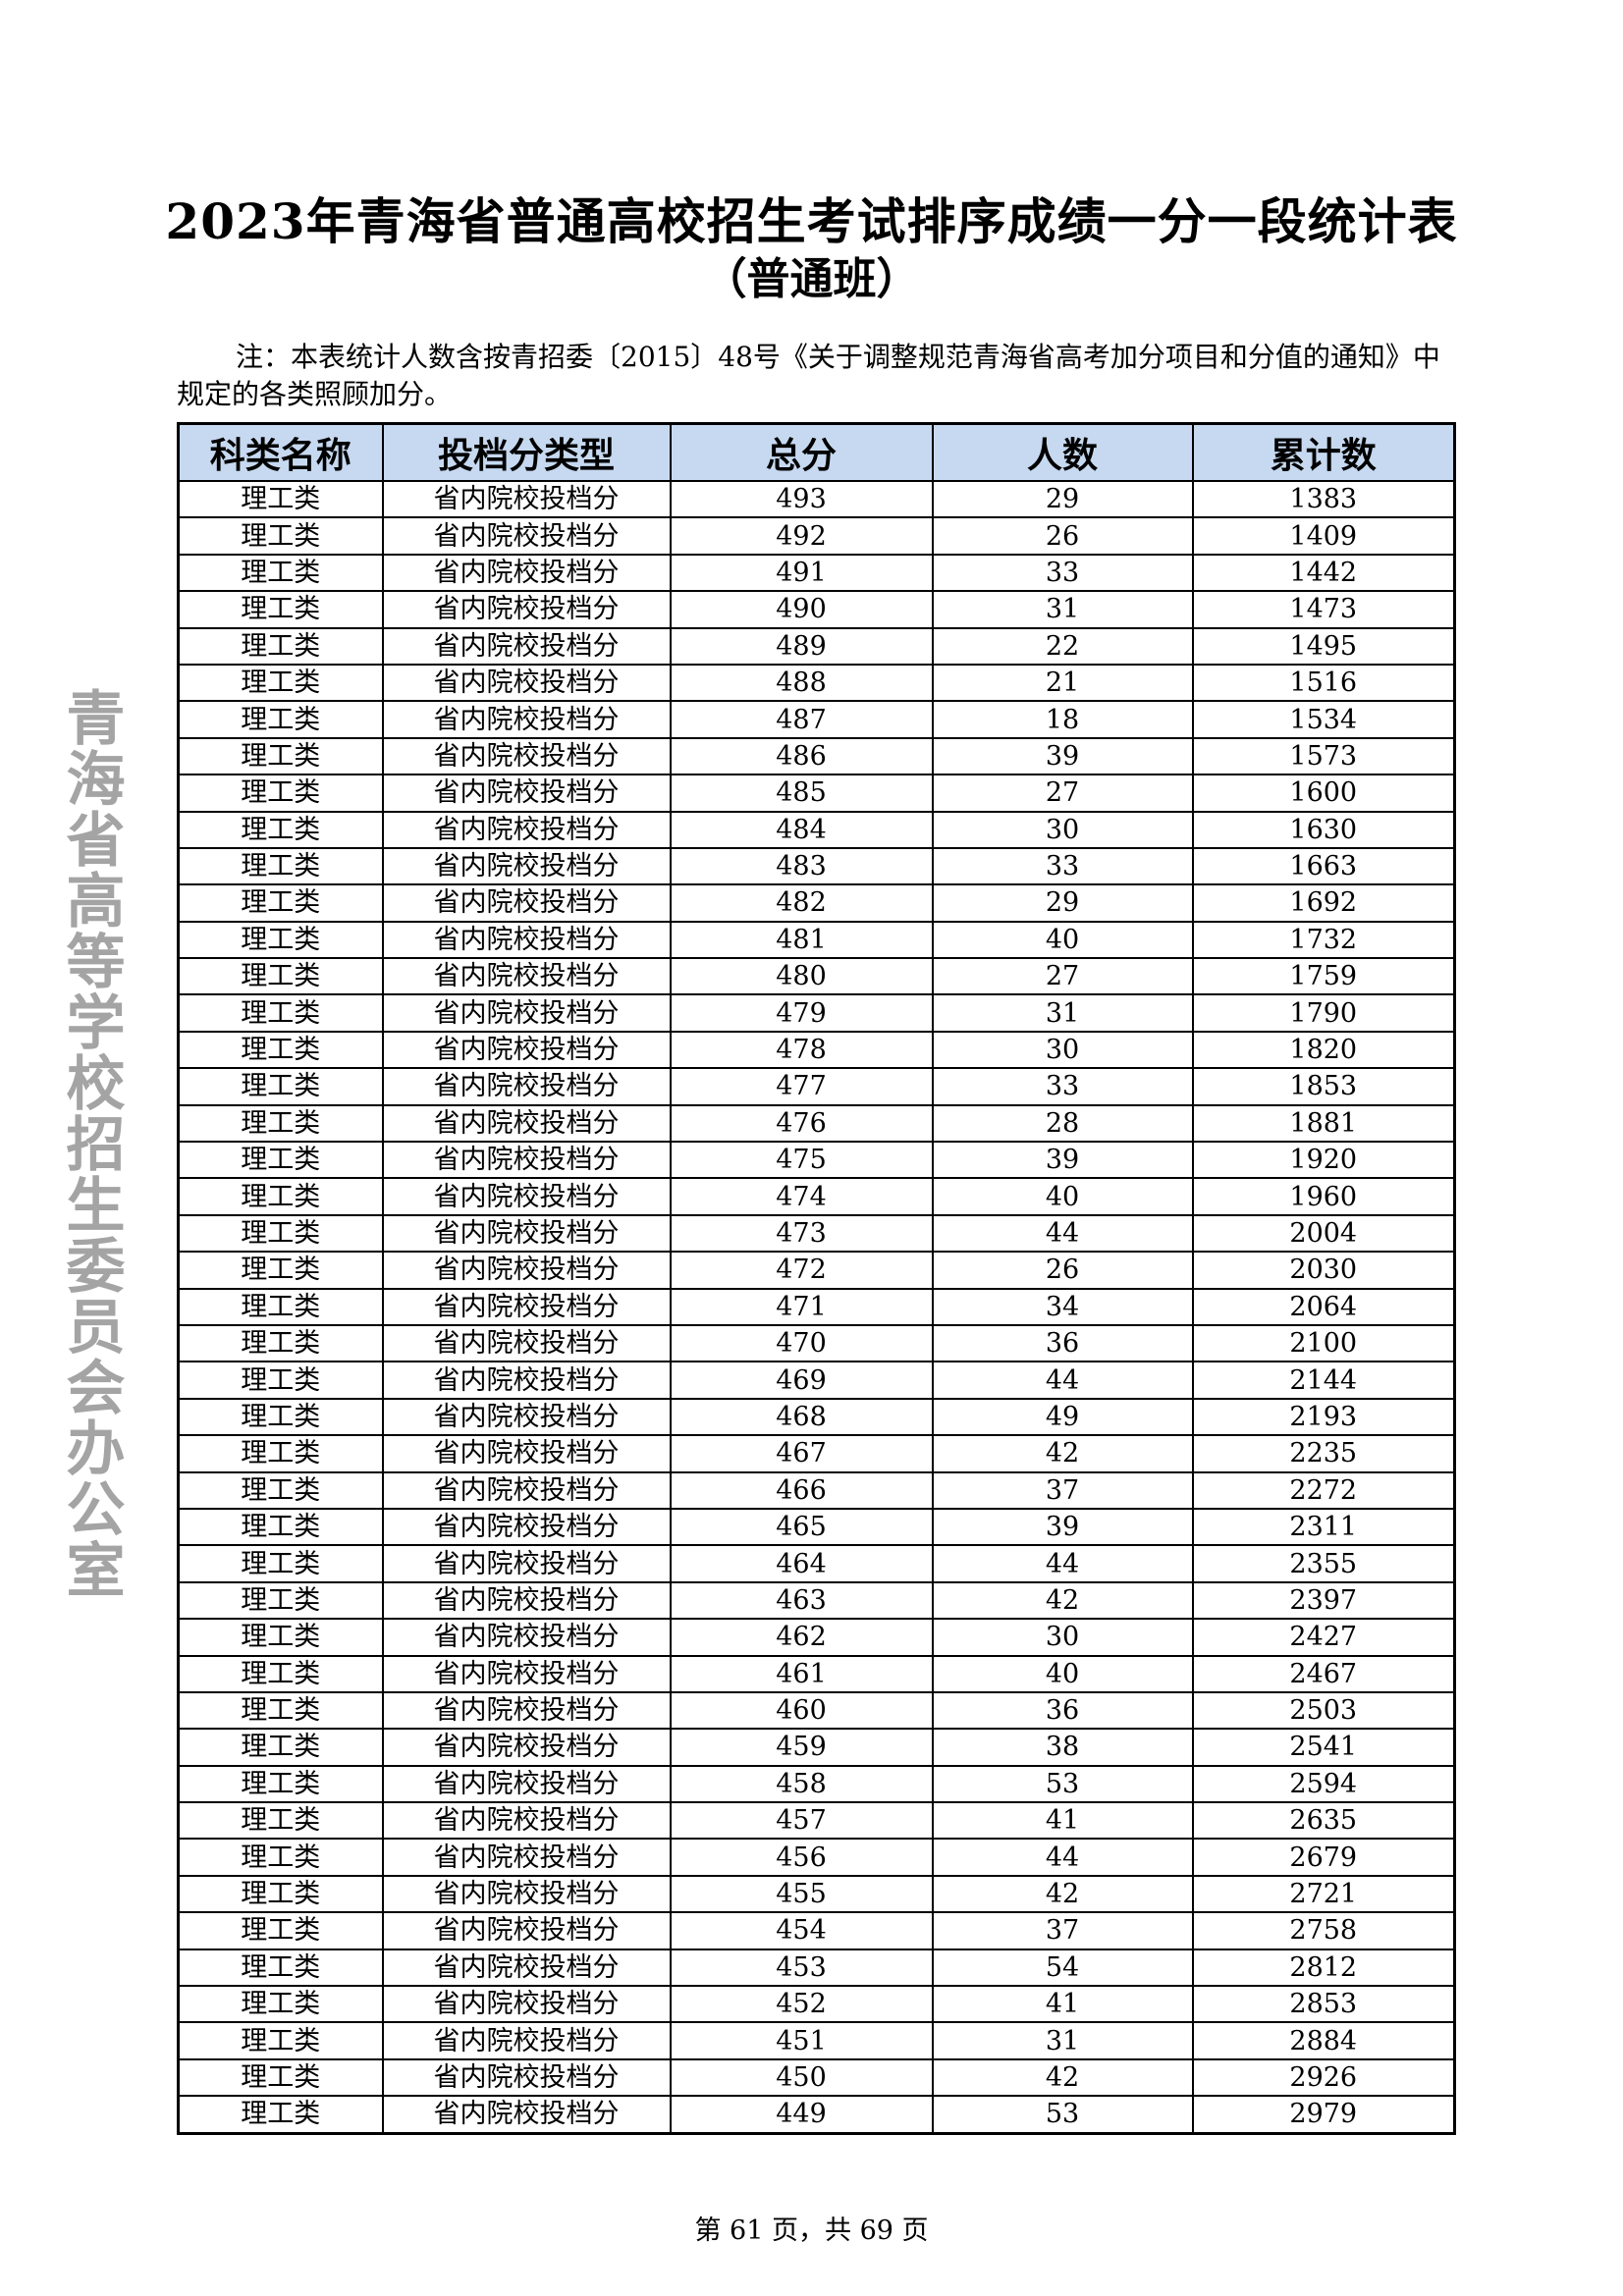 The image size is (1623, 2296). What do you see at coordinates (1062, 1123) in the screenshot?
I see `cell-count: 28` at bounding box center [1062, 1123].